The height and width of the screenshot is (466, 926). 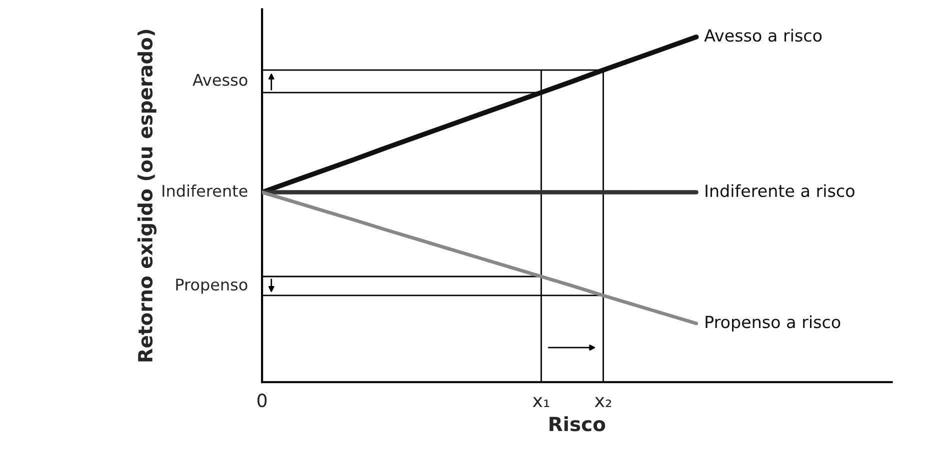 What do you see at coordinates (773, 323) in the screenshot?
I see `series-label: Propenso a risco` at bounding box center [773, 323].